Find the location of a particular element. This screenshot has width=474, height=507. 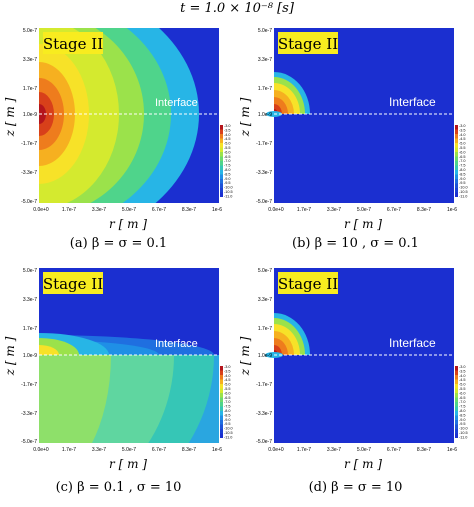

panel-caption: (d) β = σ = 10 is located at coordinates (355, 487).